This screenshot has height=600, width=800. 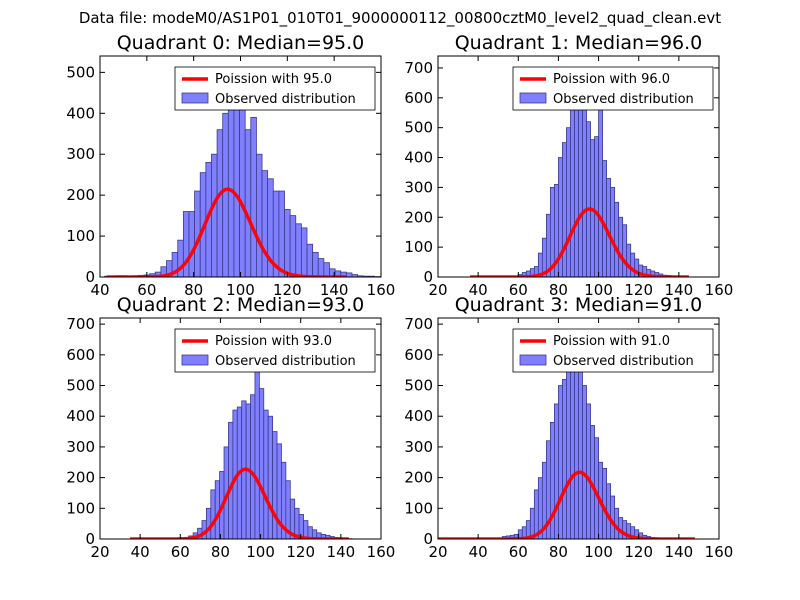 I want to click on legend: Poission with 93.0 Observed distribution, so click(x=275, y=350).